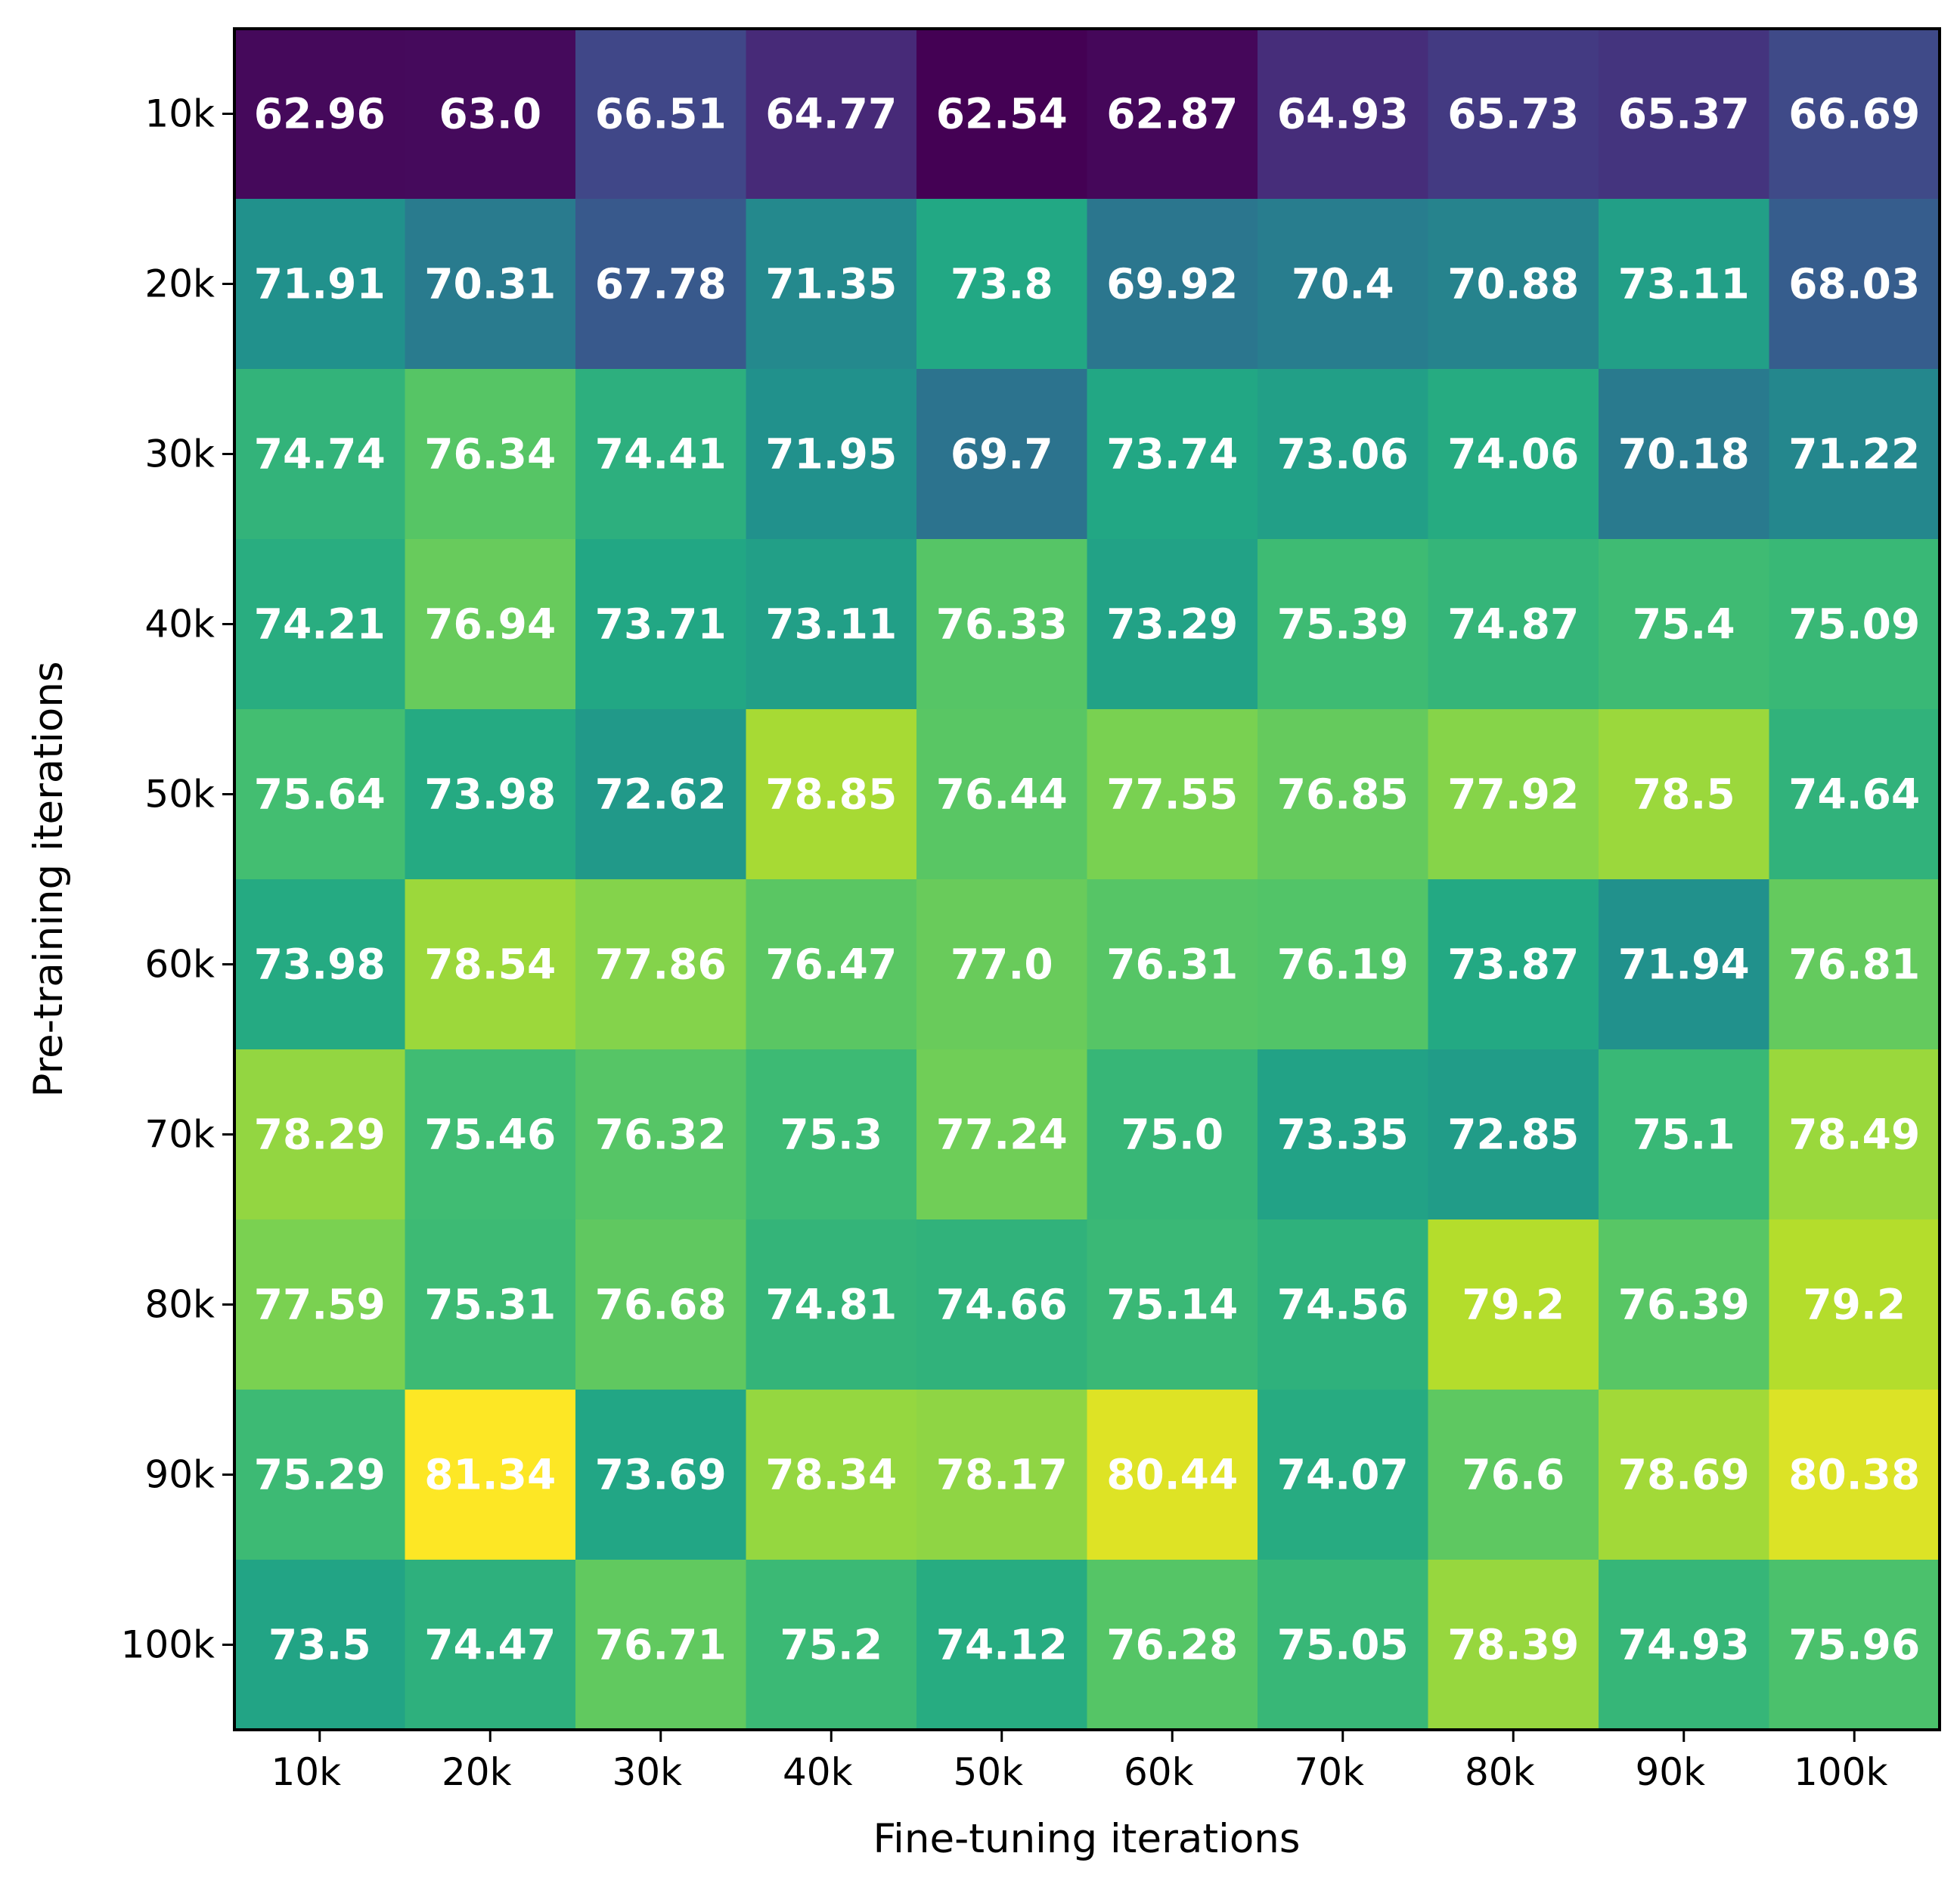 The image size is (1960, 1881). What do you see at coordinates (1002, 1135) in the screenshot?
I see `cell-value-label: 77.24` at bounding box center [1002, 1135].